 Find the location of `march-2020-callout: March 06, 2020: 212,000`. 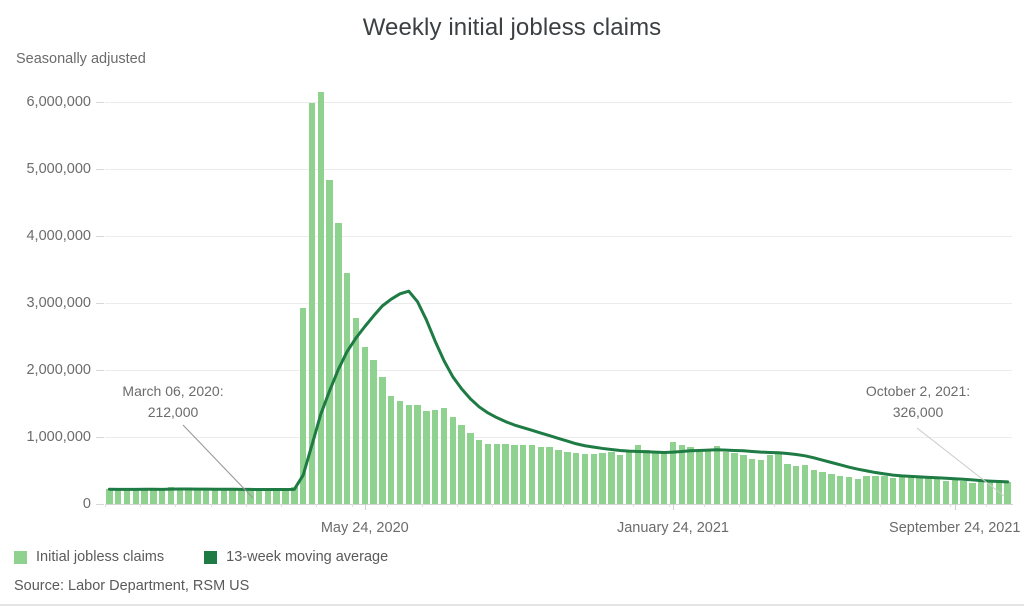

march-2020-callout: March 06, 2020: 212,000 is located at coordinates (173, 402).